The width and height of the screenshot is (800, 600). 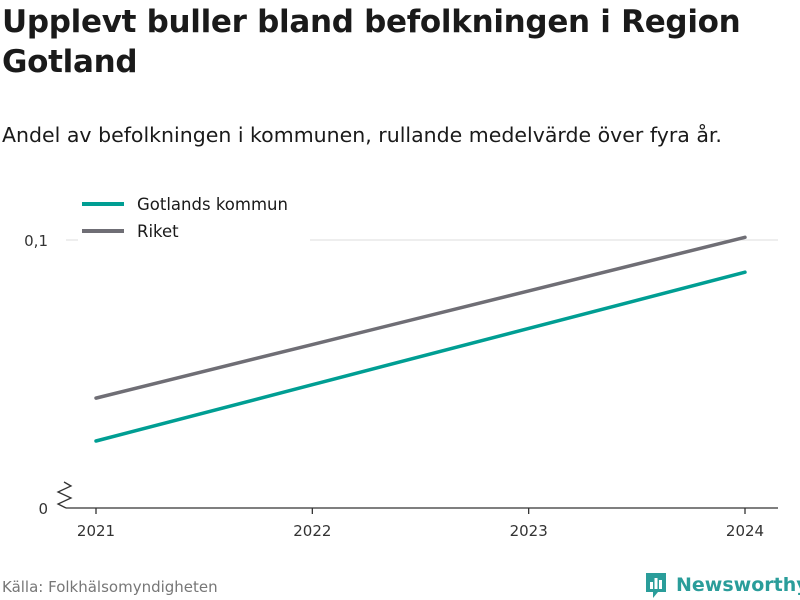 What do you see at coordinates (212, 204) in the screenshot?
I see `legend-label-0: Gotlands kommun` at bounding box center [212, 204].